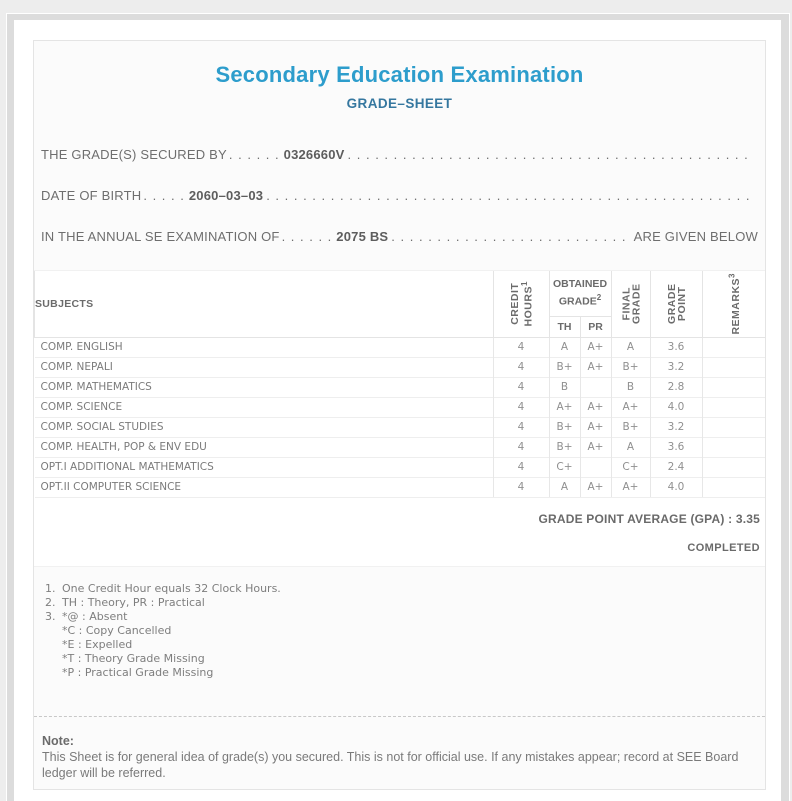  What do you see at coordinates (134, 154) in the screenshot?
I see `secured-by-label: THE GRADE(S) SECURED BY` at bounding box center [134, 154].